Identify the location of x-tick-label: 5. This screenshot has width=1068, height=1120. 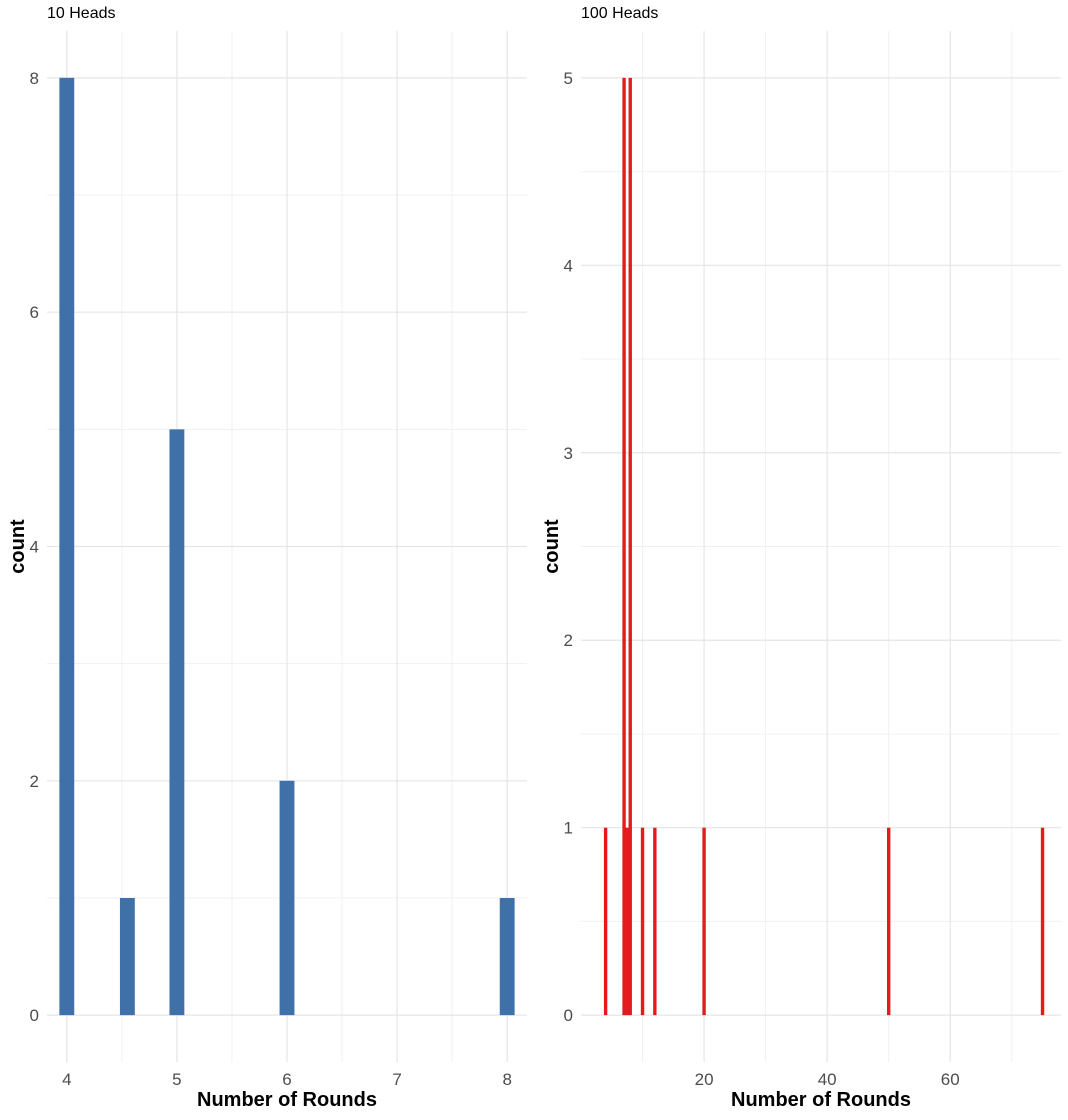
(176, 1079).